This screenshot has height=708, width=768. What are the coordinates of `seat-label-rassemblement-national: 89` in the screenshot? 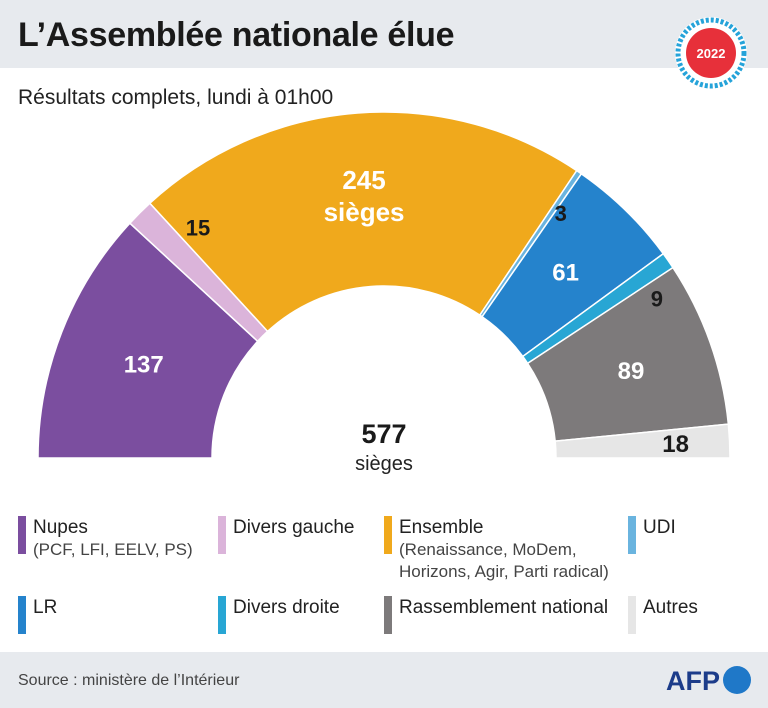 It's located at (631, 371).